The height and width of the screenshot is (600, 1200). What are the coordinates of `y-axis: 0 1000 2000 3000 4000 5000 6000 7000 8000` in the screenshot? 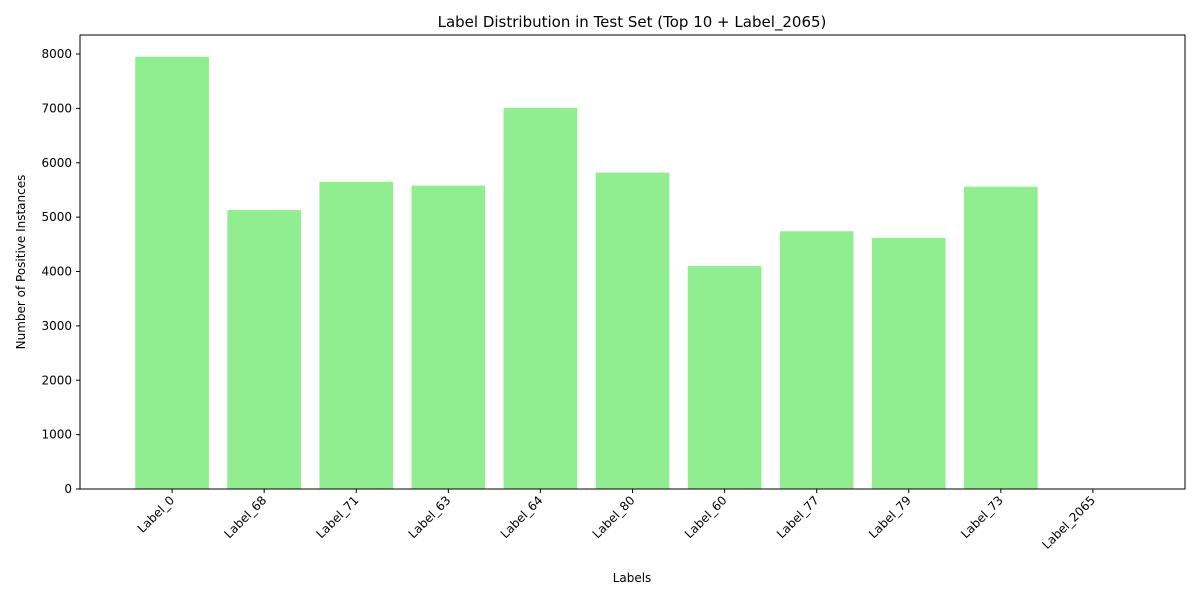 It's located at (60, 271).